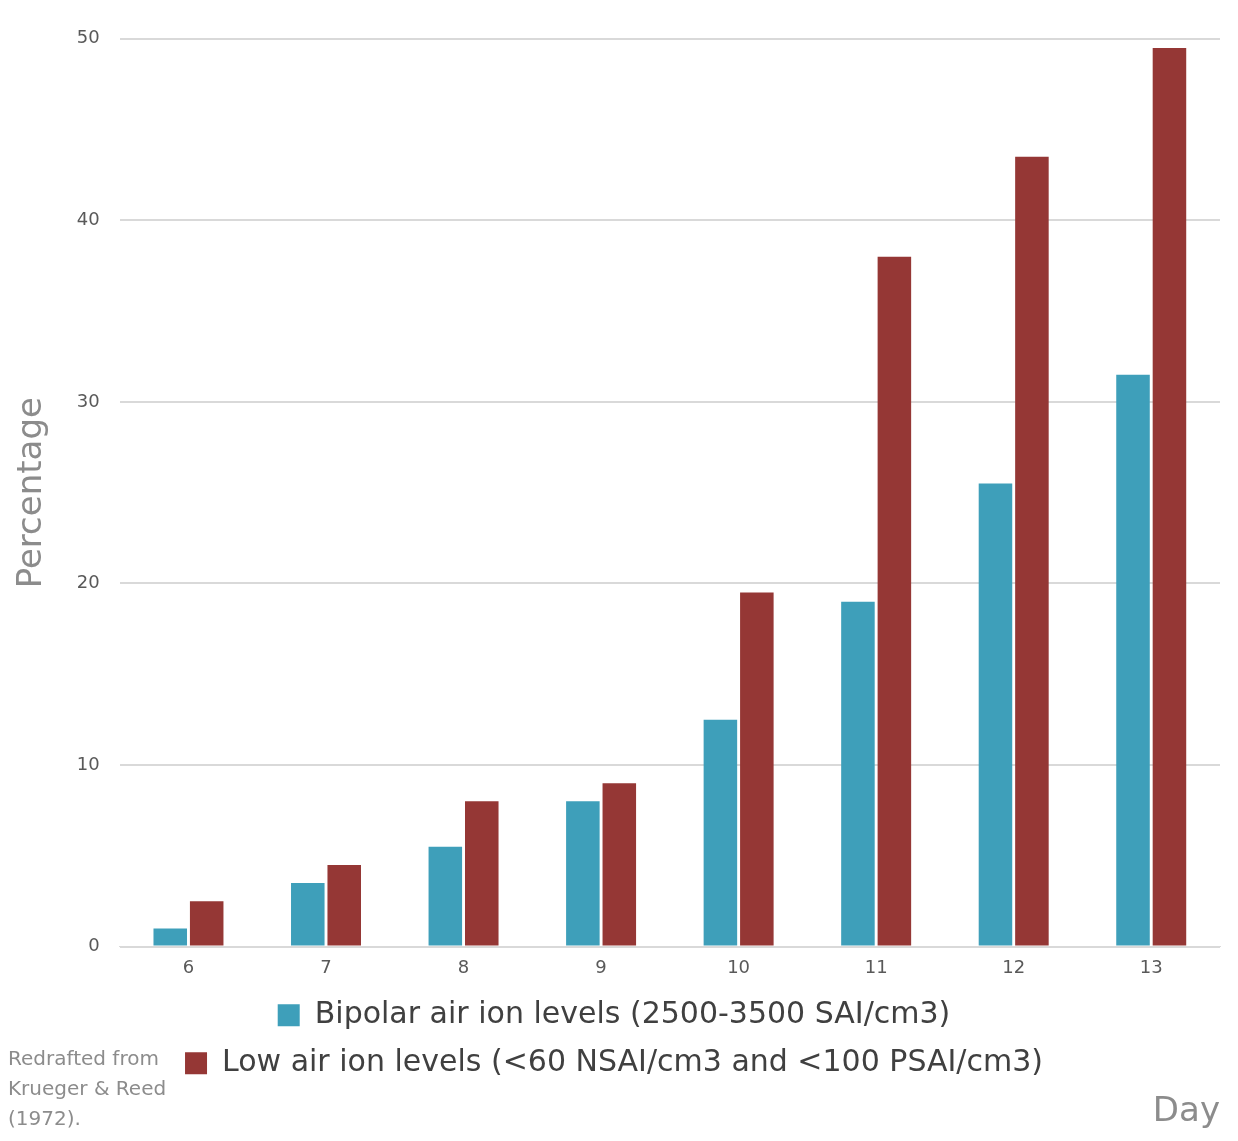  What do you see at coordinates (1014, 967) in the screenshot?
I see `x-tick-label: 12` at bounding box center [1014, 967].